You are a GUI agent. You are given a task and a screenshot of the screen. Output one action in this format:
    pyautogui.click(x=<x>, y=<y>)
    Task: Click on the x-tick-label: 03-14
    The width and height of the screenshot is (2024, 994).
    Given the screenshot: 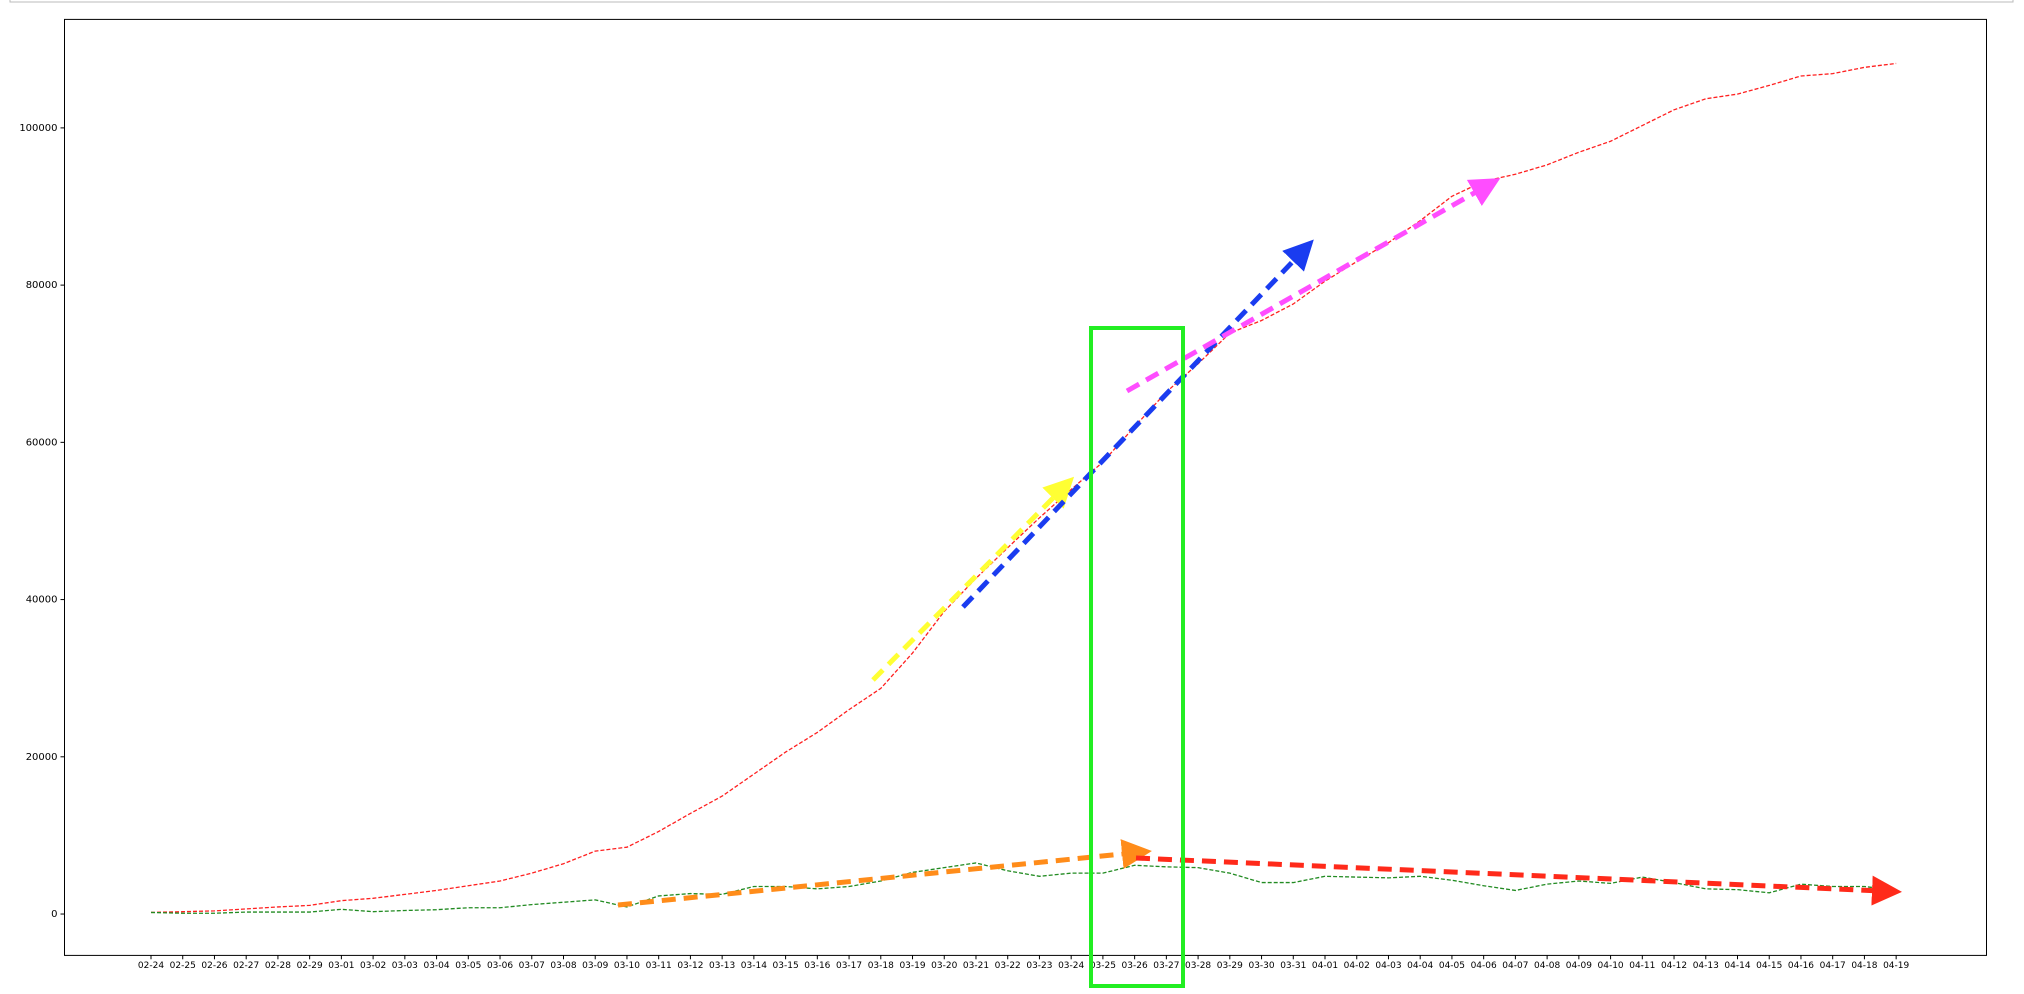 What is the action you would take?
    pyautogui.click(x=754, y=966)
    